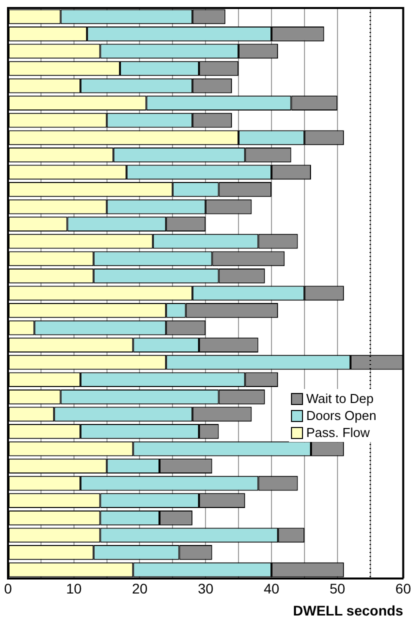 The width and height of the screenshot is (414, 626). What do you see at coordinates (74, 588) in the screenshot?
I see `x-tick-label: 10` at bounding box center [74, 588].